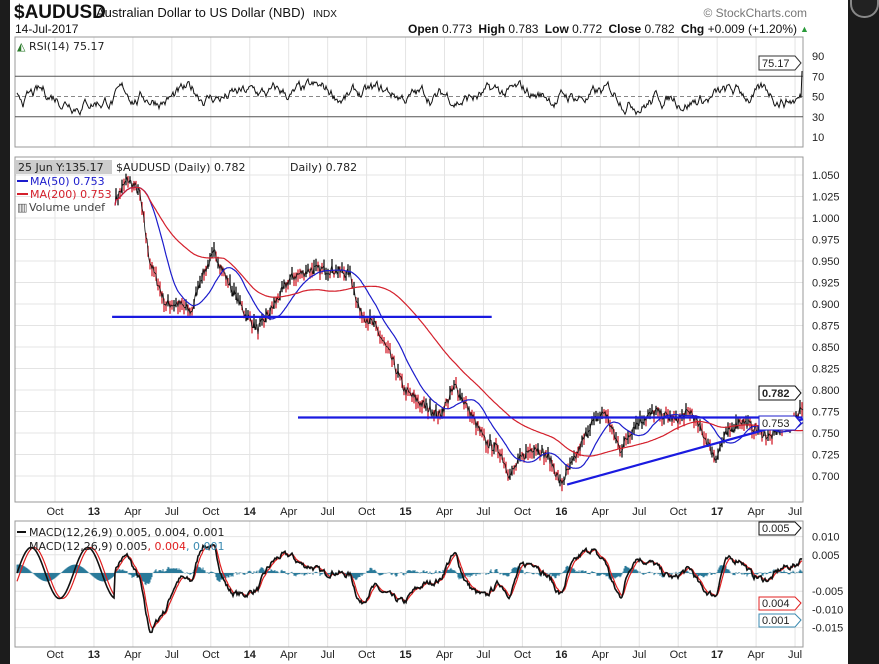  I want to click on rsi-line, so click(409, 93).